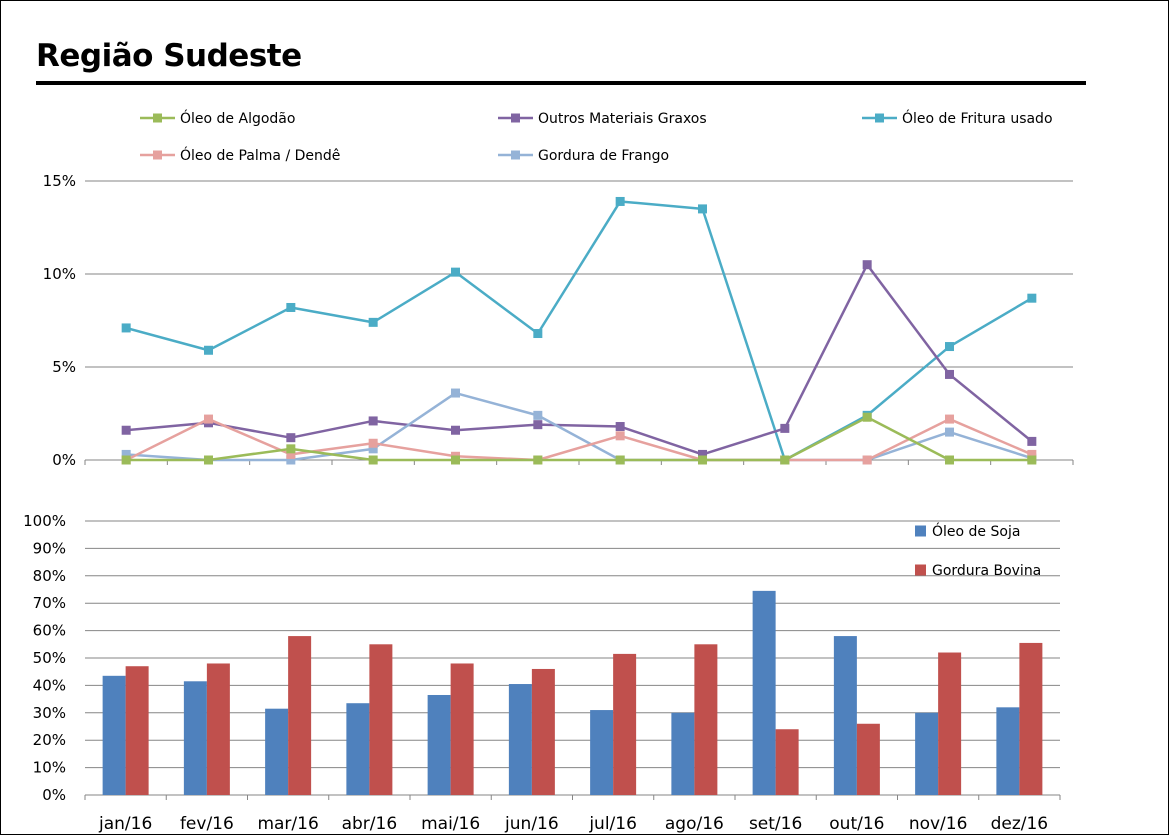 Image resolution: width=1171 pixels, height=837 pixels. What do you see at coordinates (603, 156) in the screenshot?
I see `legend-label-4: Gordura de Frango` at bounding box center [603, 156].